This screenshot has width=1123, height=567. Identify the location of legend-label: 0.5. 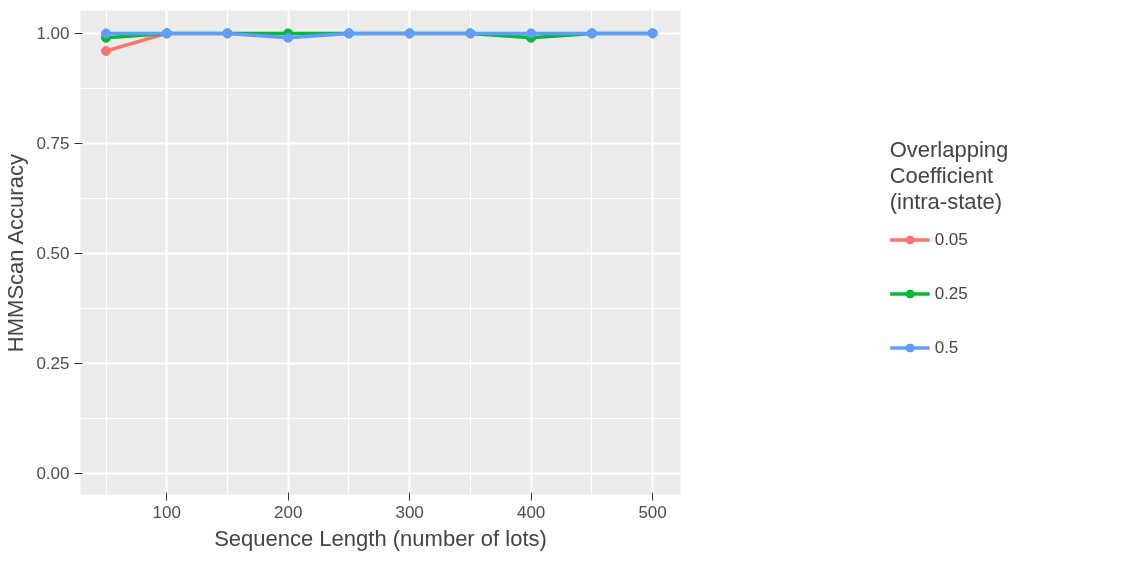
(946, 347).